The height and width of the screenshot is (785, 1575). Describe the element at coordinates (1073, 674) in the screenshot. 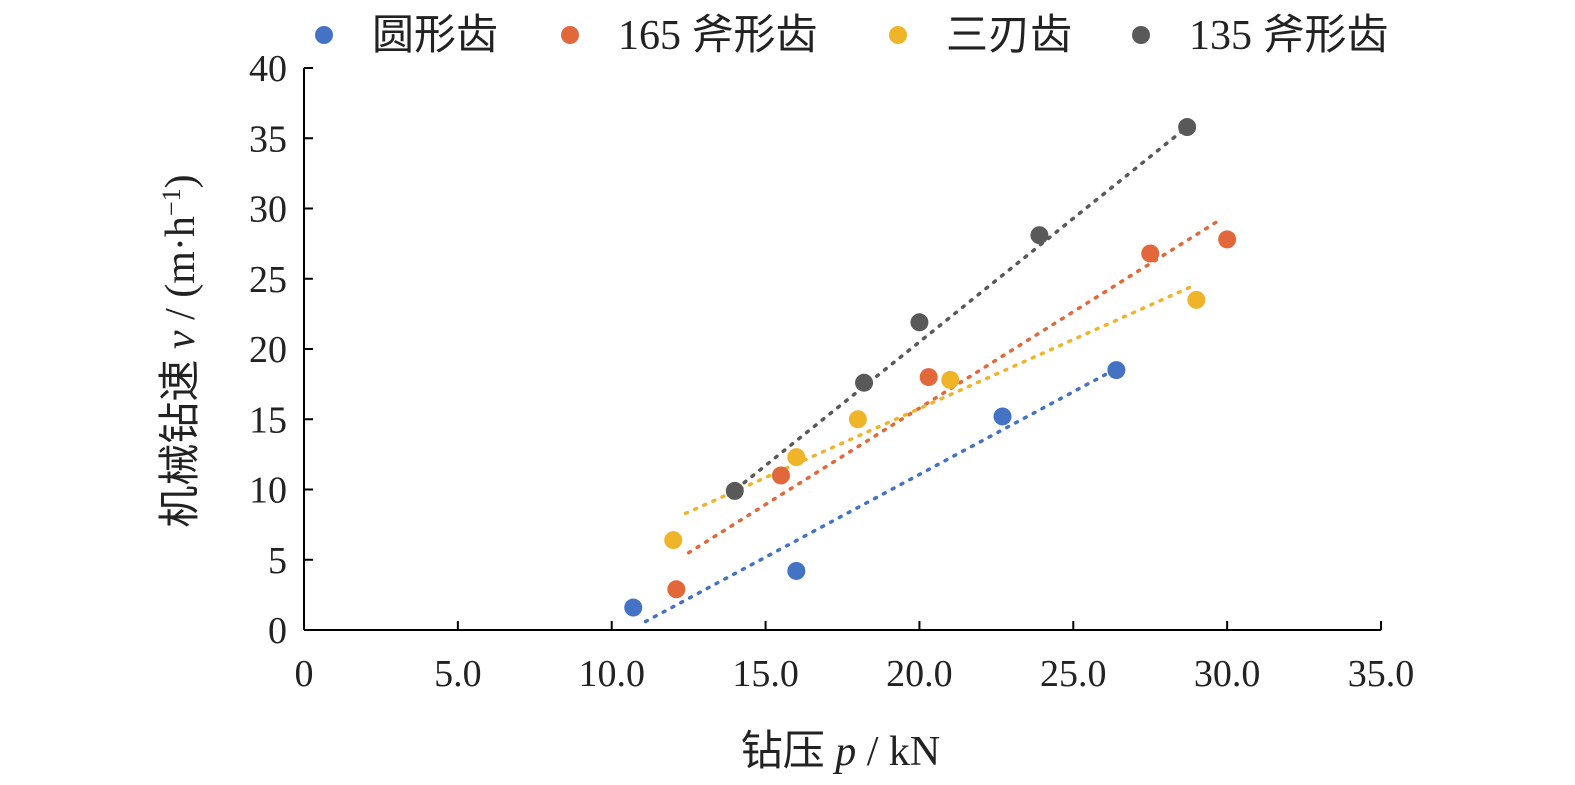

I see `x-tick-label: 25.0` at that location.